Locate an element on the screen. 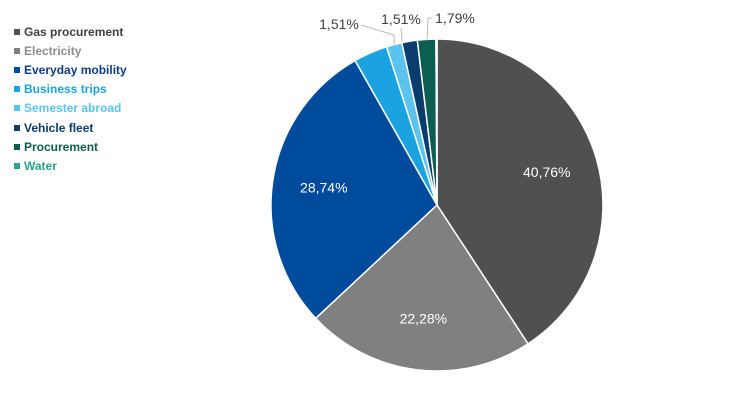 This screenshot has height=411, width=750. legend-label: Semester abroad is located at coordinates (73, 108).